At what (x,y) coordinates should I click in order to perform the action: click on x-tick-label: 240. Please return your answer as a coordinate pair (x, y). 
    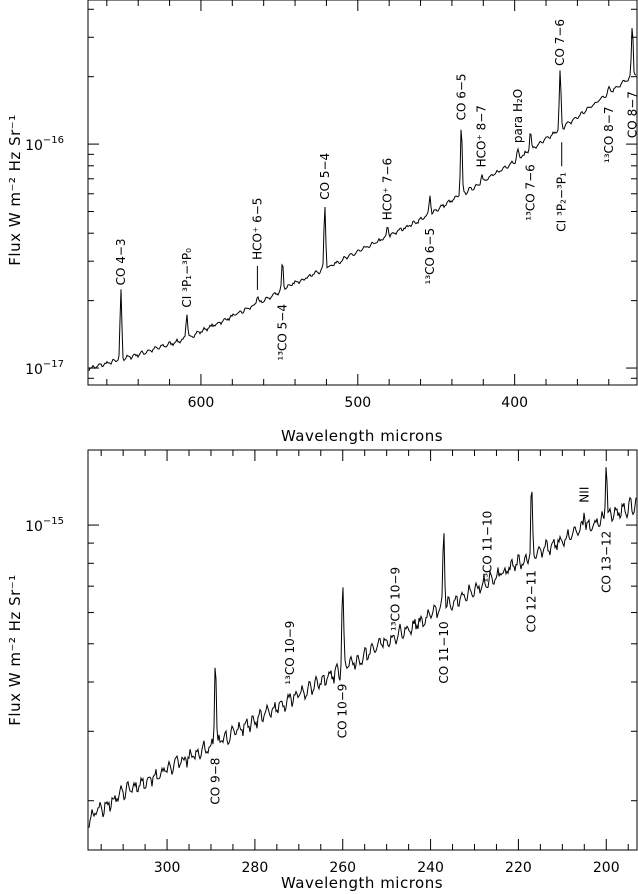
    Looking at the image, I should click on (430, 868).